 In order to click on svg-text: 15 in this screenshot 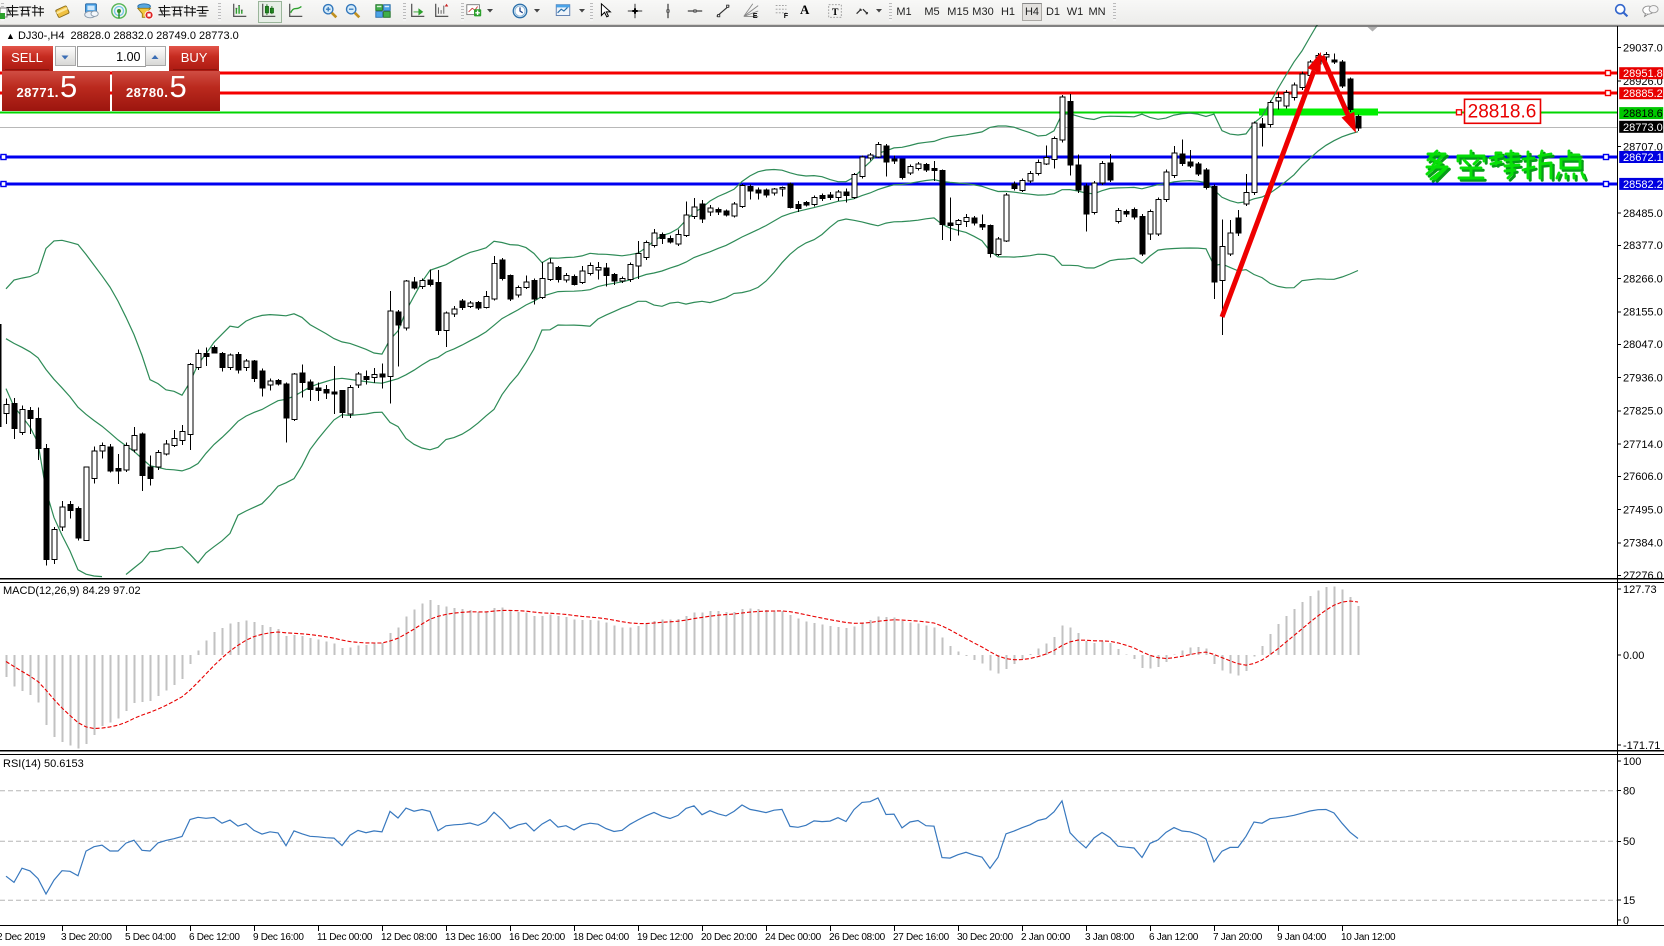, I will do `click(1629, 901)`.